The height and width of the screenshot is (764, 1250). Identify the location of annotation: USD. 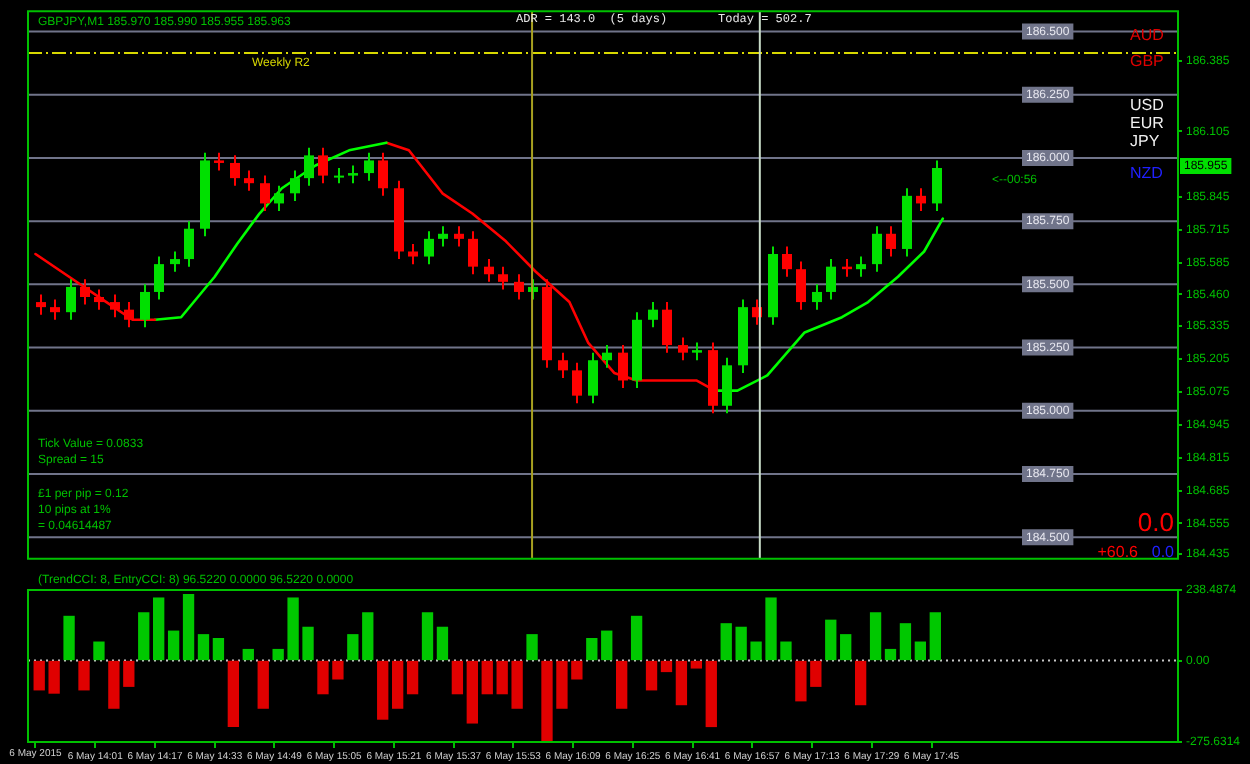
(1147, 105).